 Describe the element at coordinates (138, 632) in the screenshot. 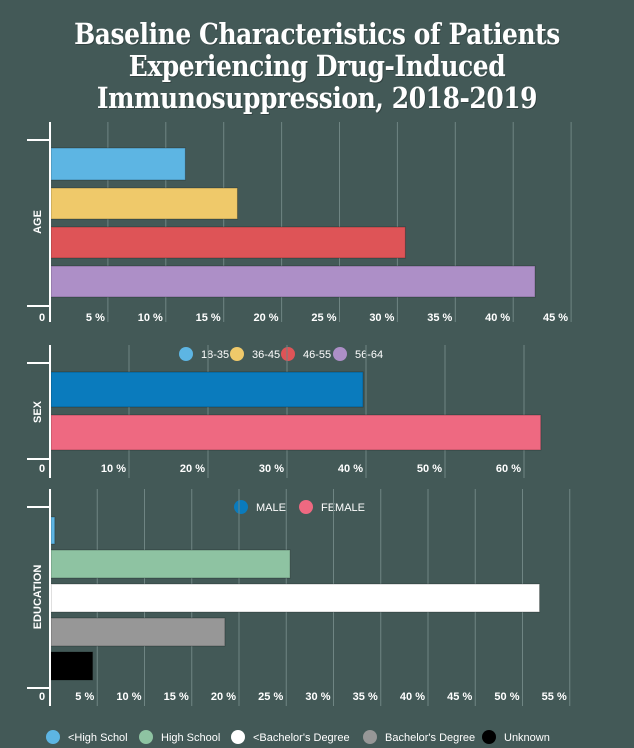

I see `bar-bachelor-s-degree` at that location.